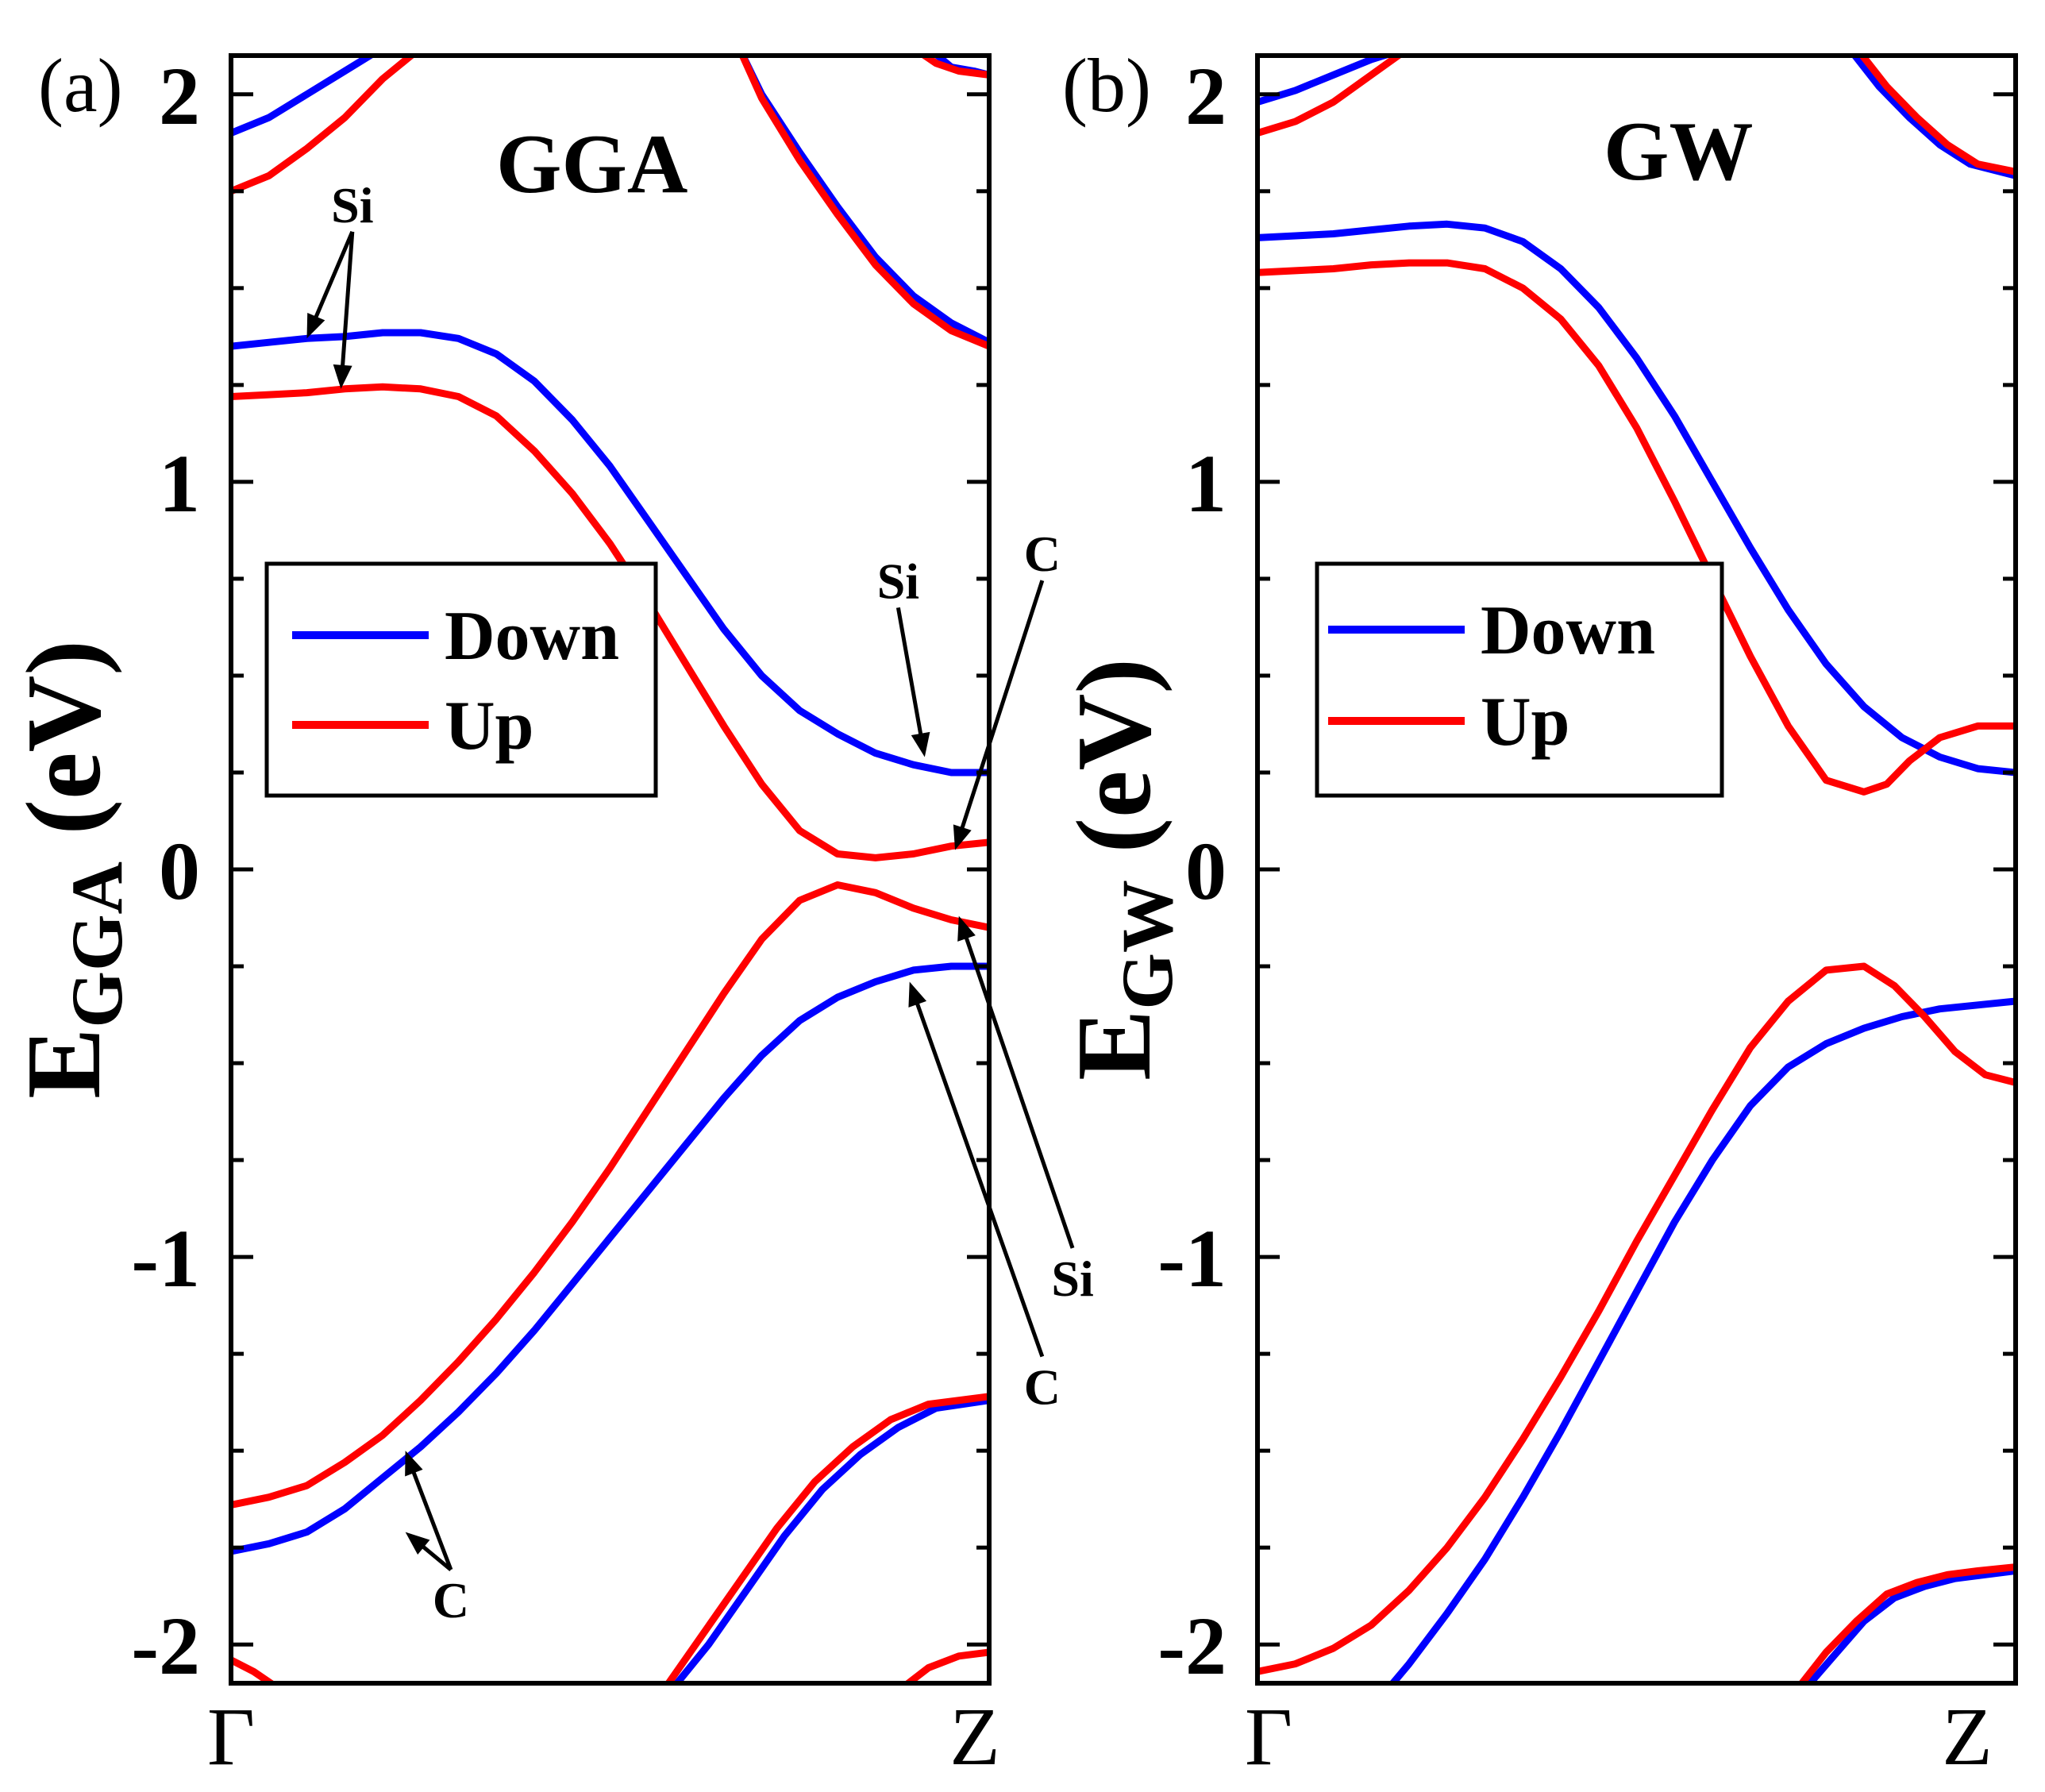 This screenshot has height=1792, width=2045. I want to click on method-label: GGA, so click(591, 164).